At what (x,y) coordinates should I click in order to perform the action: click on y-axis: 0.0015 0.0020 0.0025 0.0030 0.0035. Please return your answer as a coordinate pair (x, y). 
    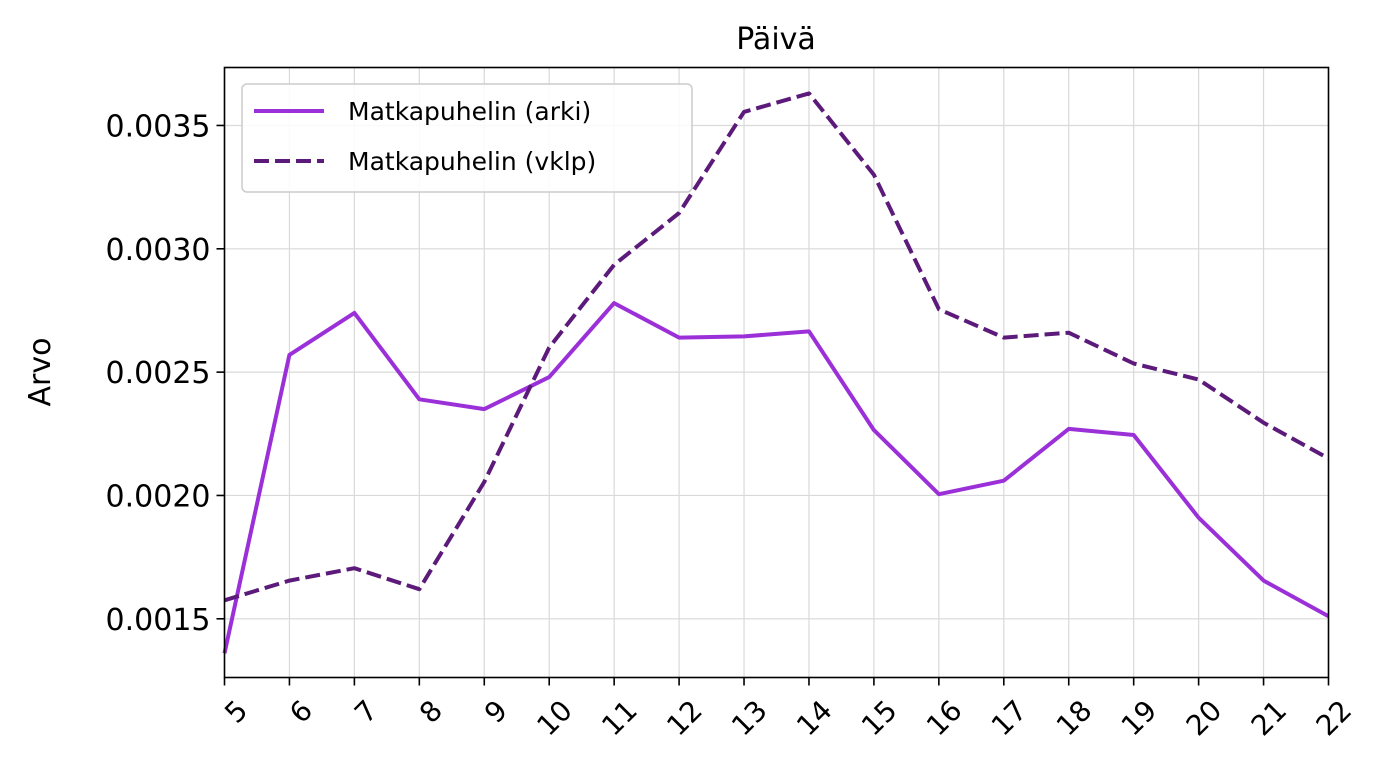
    Looking at the image, I should click on (165, 373).